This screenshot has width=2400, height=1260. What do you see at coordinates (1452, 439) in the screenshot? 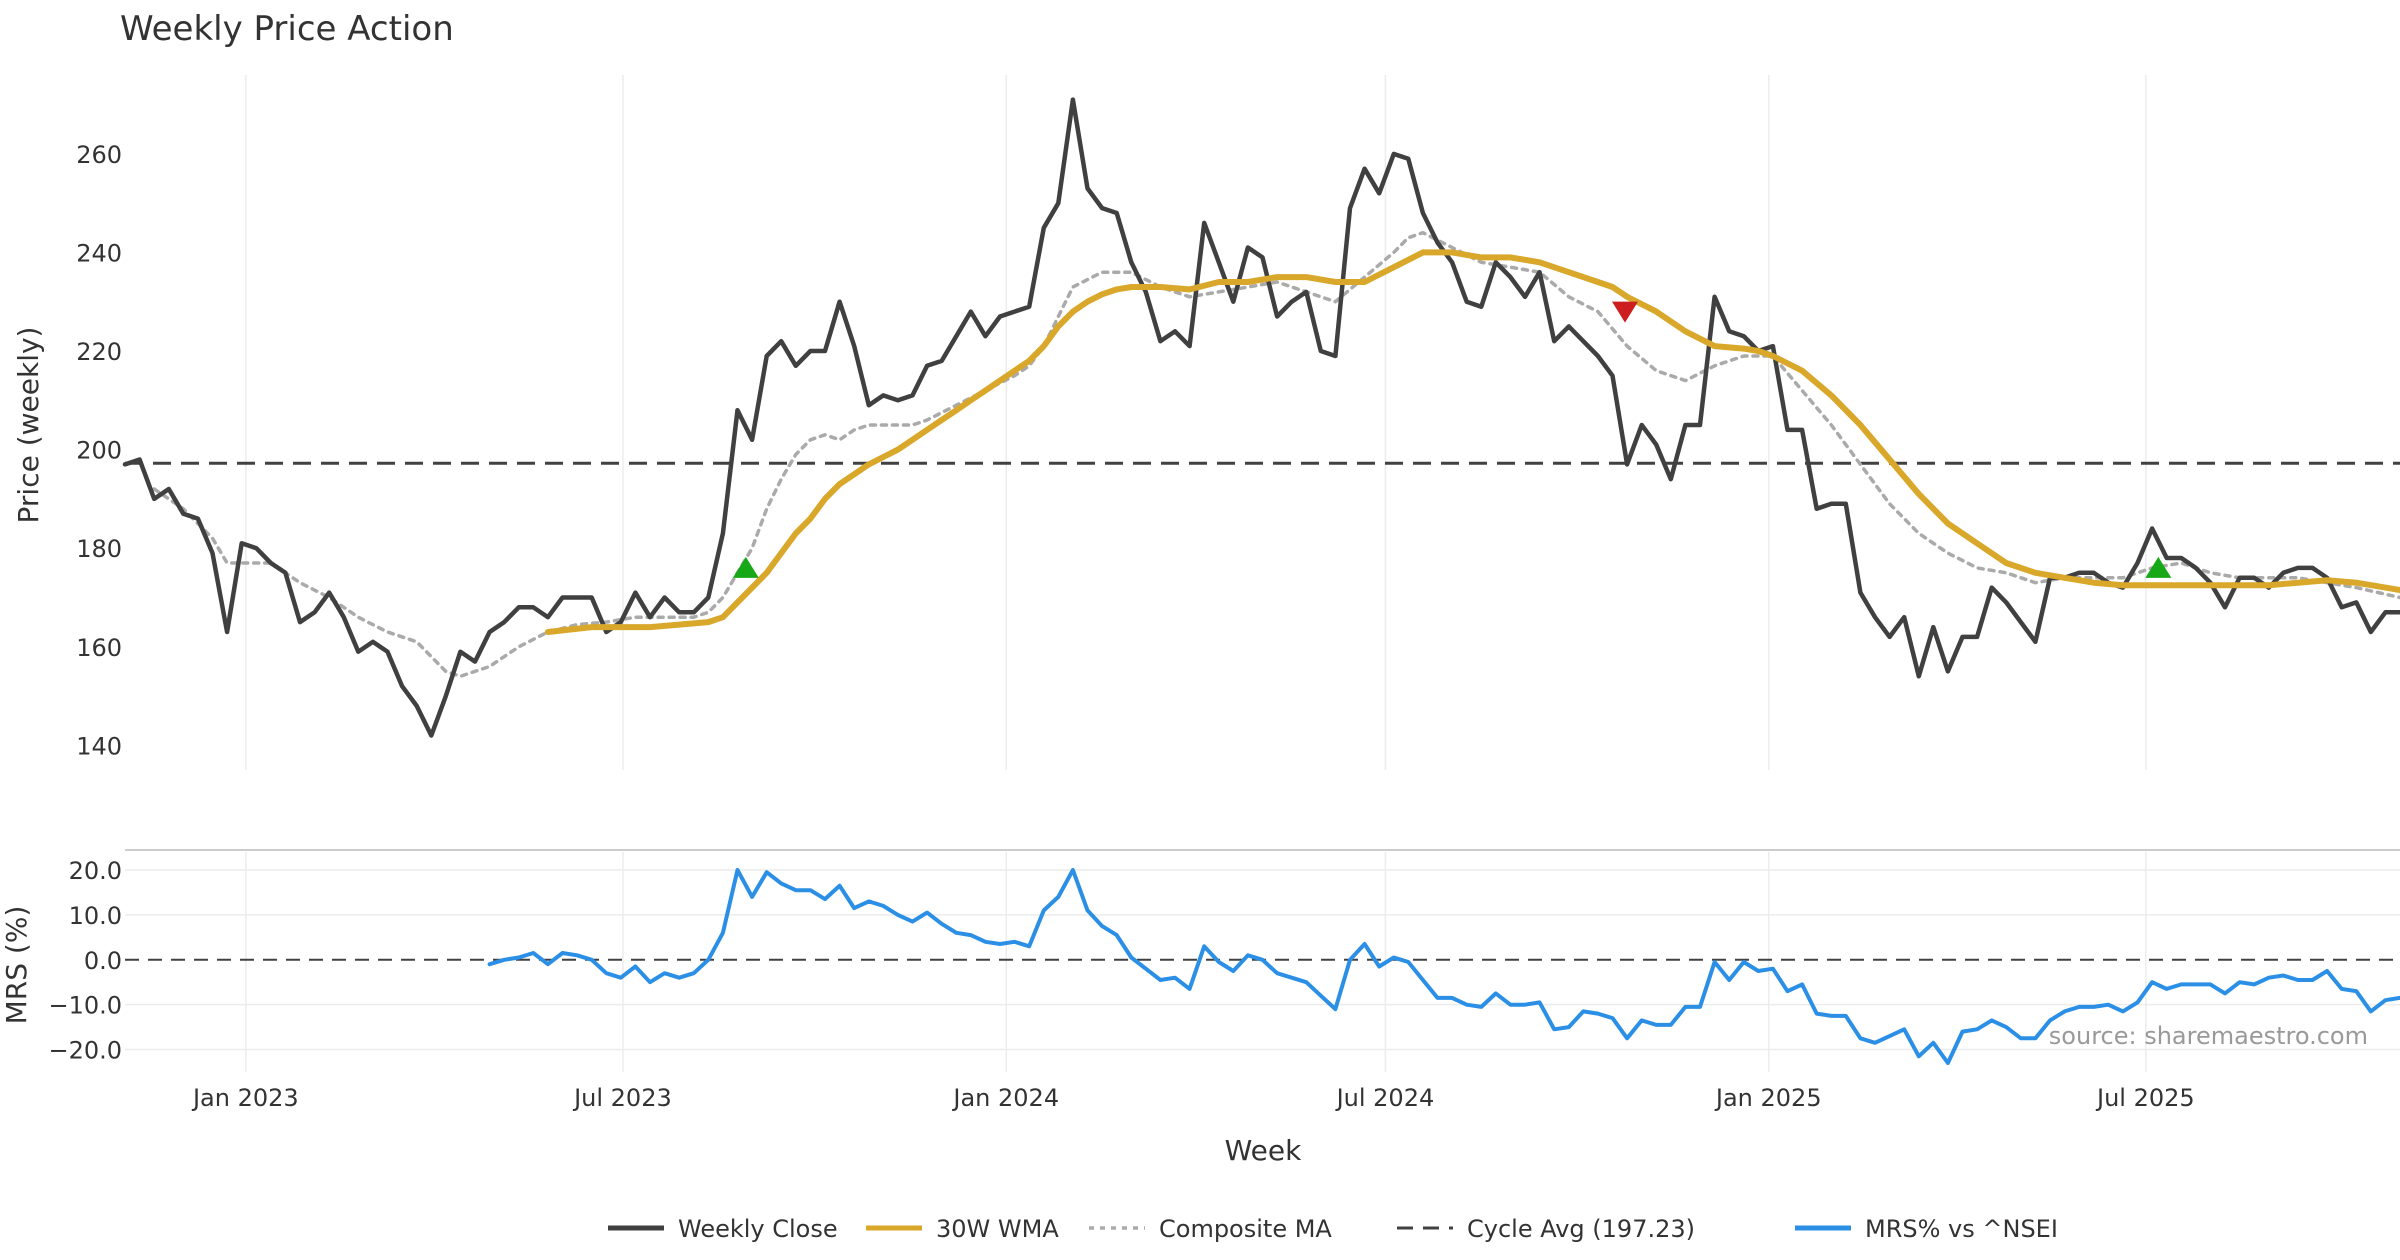
I see `signal-markers` at bounding box center [1452, 439].